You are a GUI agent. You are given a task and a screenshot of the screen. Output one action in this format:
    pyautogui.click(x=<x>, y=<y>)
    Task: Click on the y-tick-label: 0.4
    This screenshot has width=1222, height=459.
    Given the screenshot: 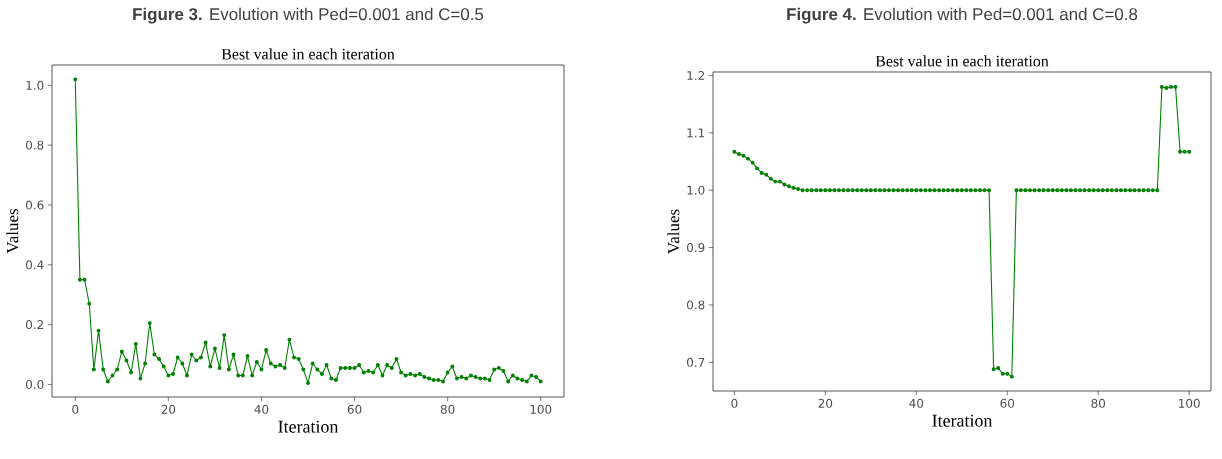 What is the action you would take?
    pyautogui.click(x=35, y=265)
    